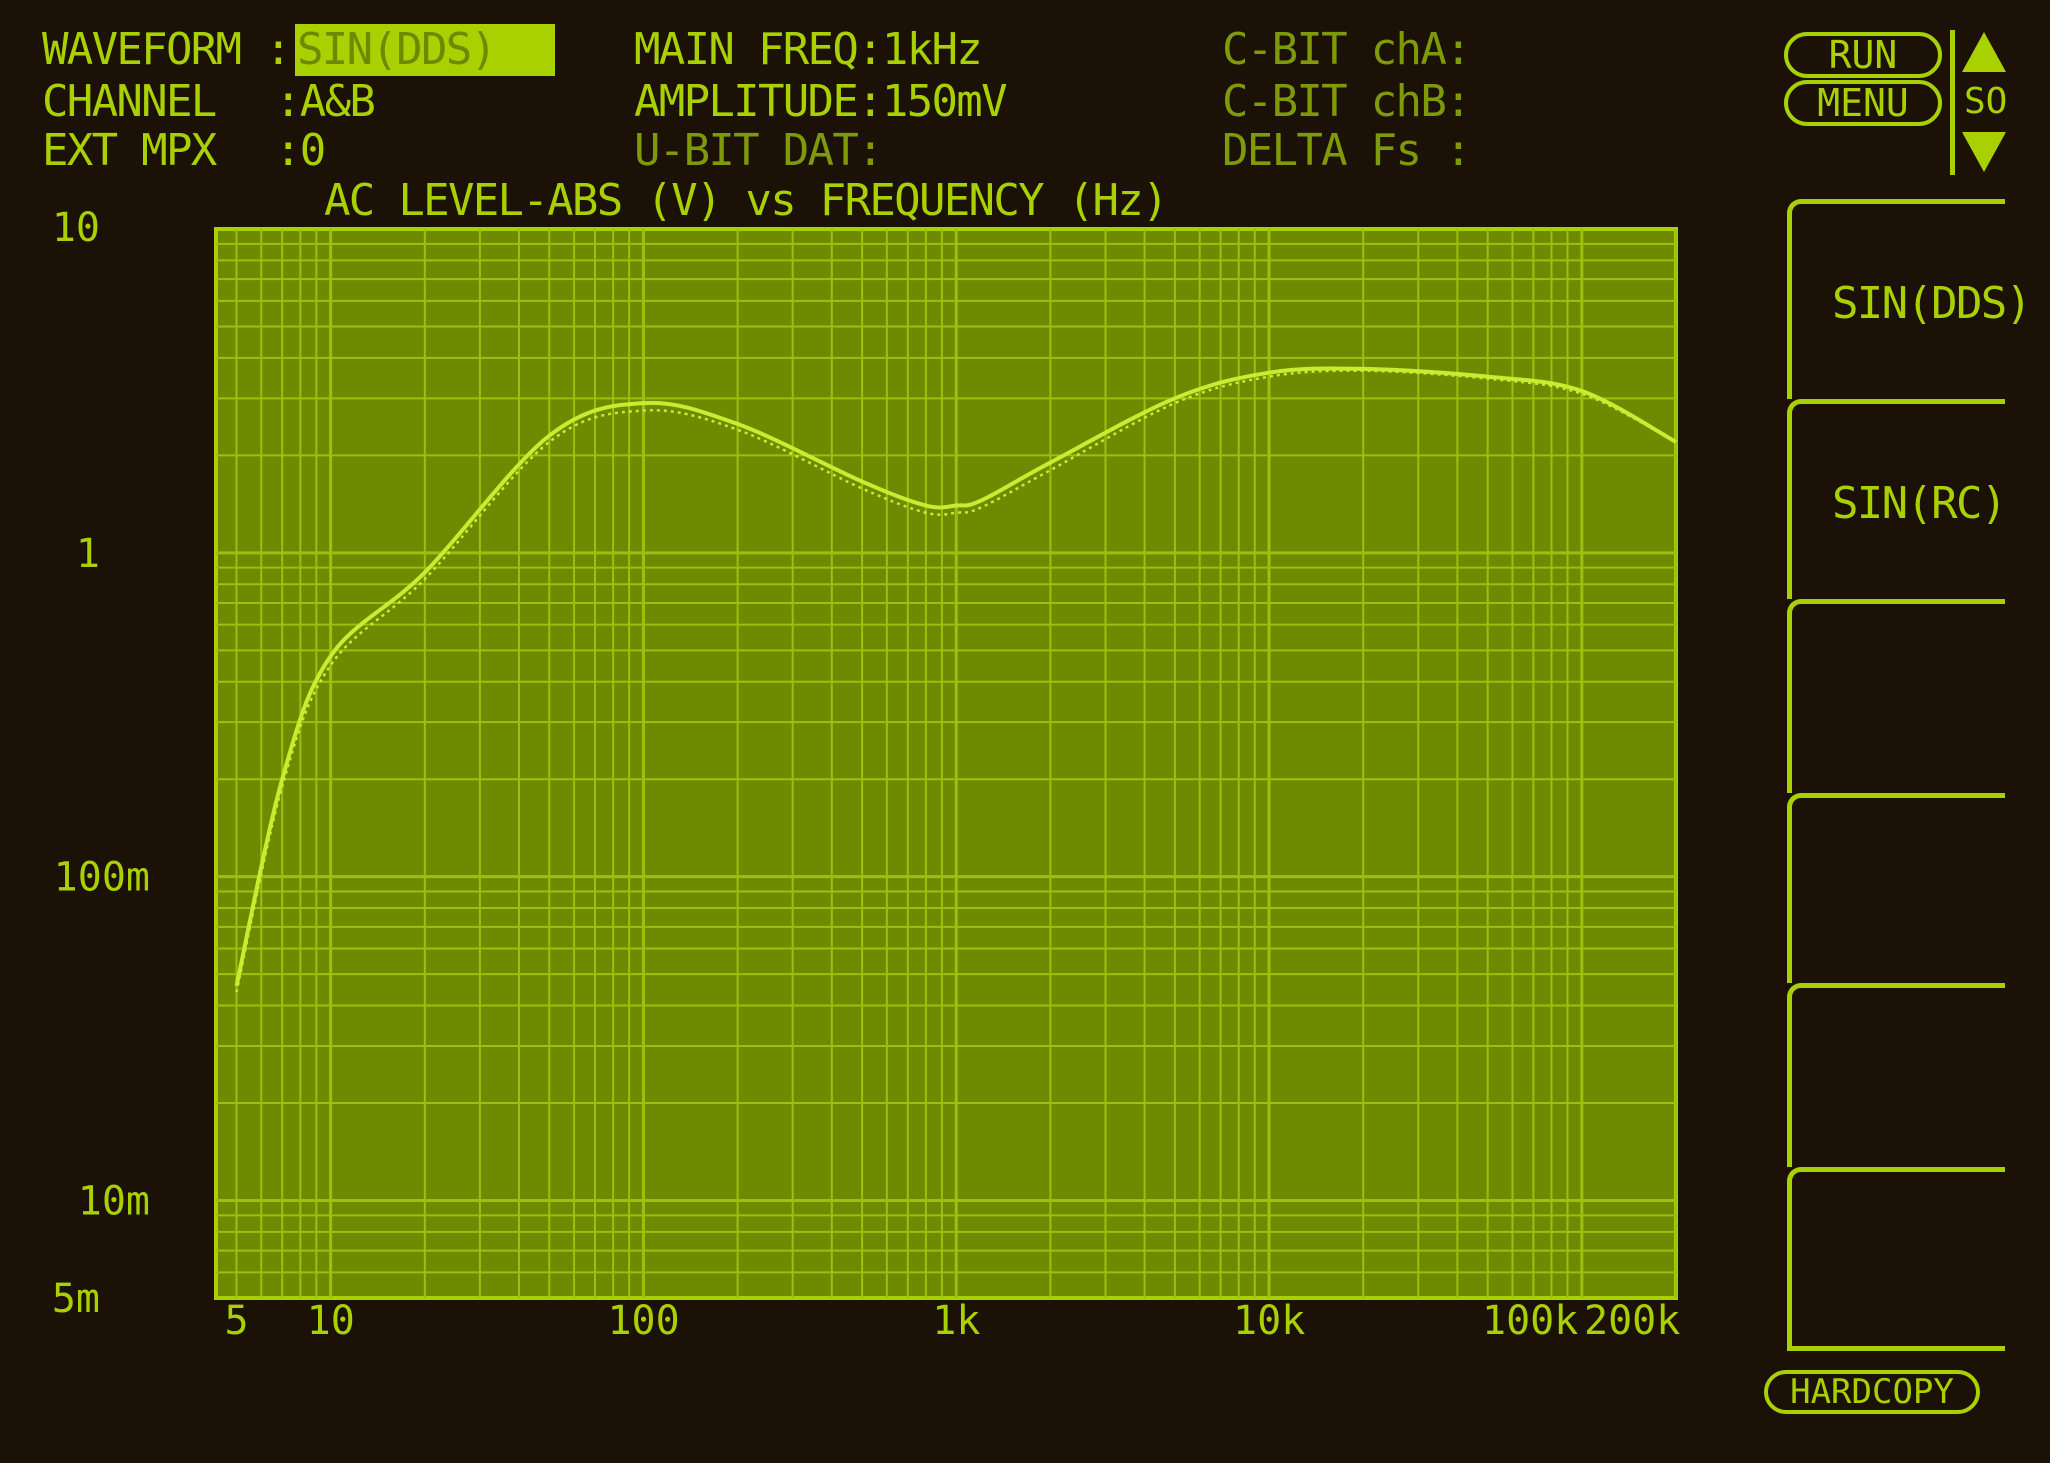 The width and height of the screenshot is (2050, 1463). Describe the element at coordinates (1984, 152) in the screenshot. I see `down-arrow-icon` at that location.